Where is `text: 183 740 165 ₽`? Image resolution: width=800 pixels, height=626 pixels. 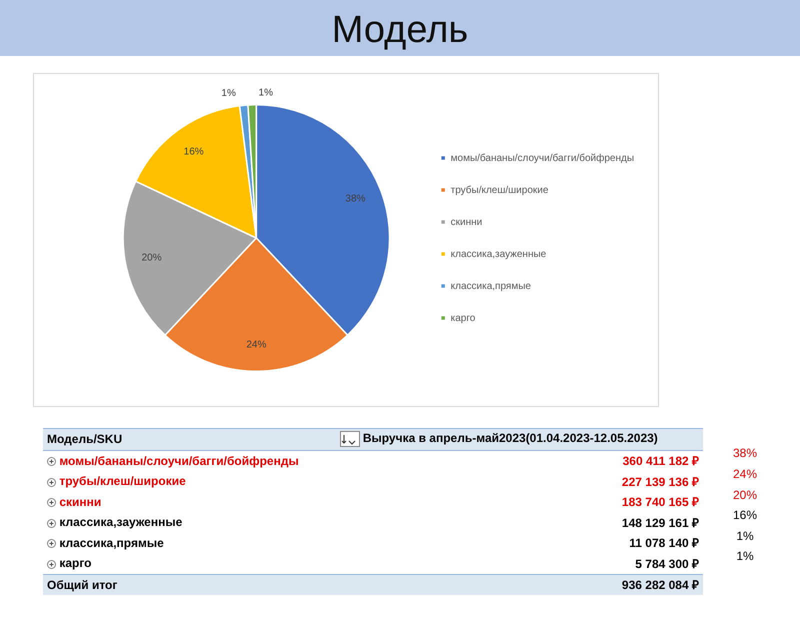
text: 183 740 165 ₽ is located at coordinates (660, 503).